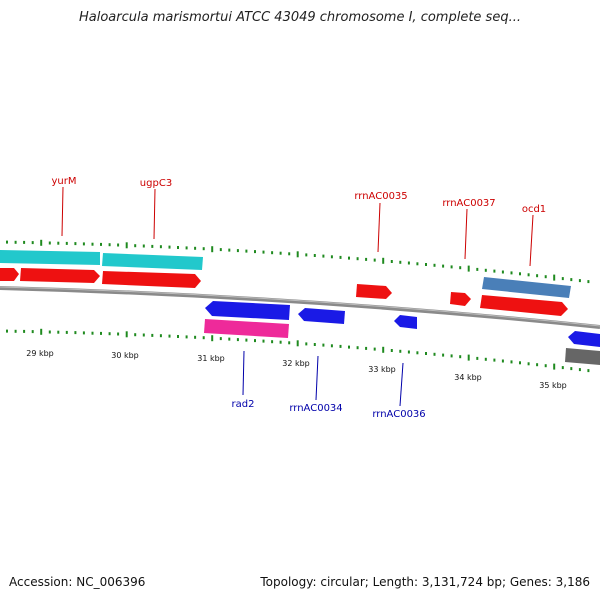 Image resolution: width=600 pixels, height=600 pixels. What do you see at coordinates (466, 234) in the screenshot?
I see `leader-rrnac0037` at bounding box center [466, 234].